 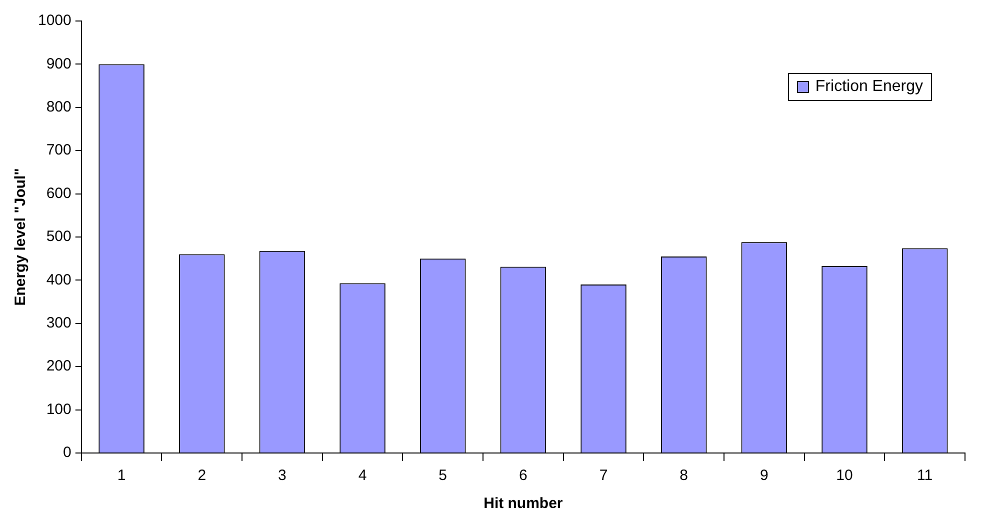 I want to click on y-tick-label: 800, so click(x=59, y=107).